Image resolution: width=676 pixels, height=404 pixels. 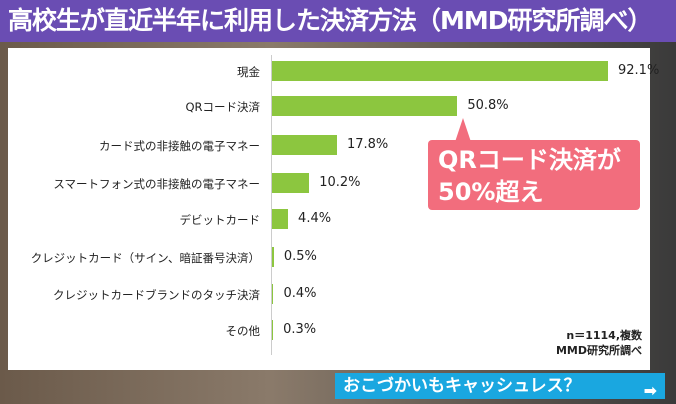 What do you see at coordinates (300, 293) in the screenshot?
I see `value-label: 0.4%` at bounding box center [300, 293].